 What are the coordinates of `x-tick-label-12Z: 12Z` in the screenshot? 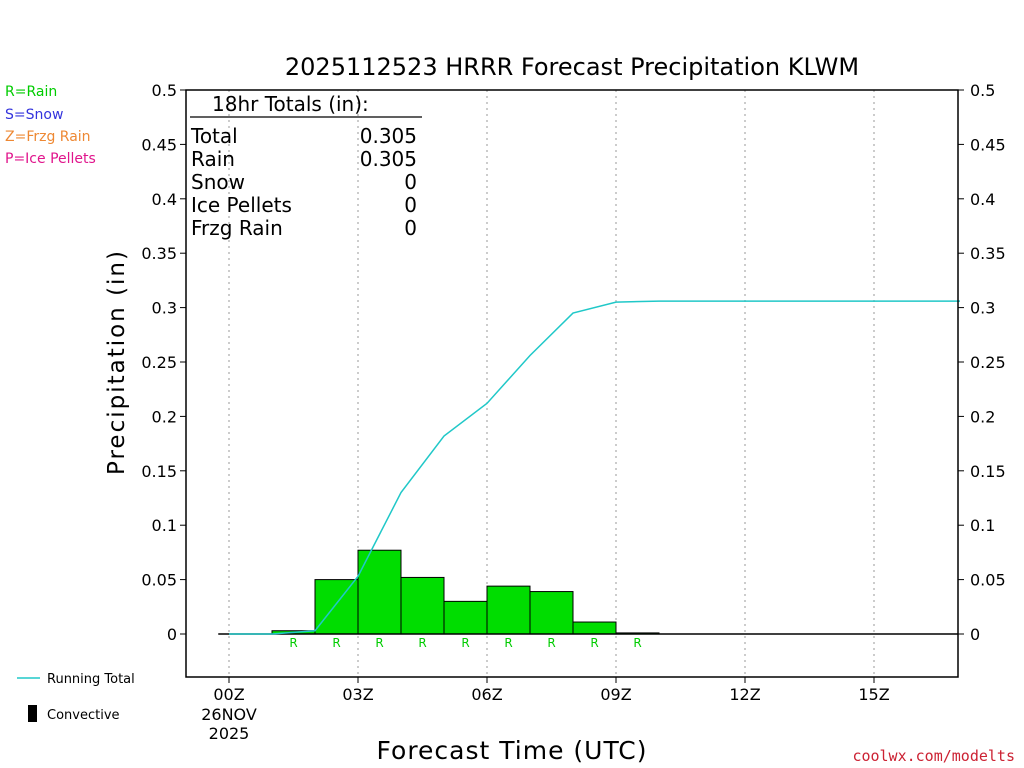 It's located at (744, 694).